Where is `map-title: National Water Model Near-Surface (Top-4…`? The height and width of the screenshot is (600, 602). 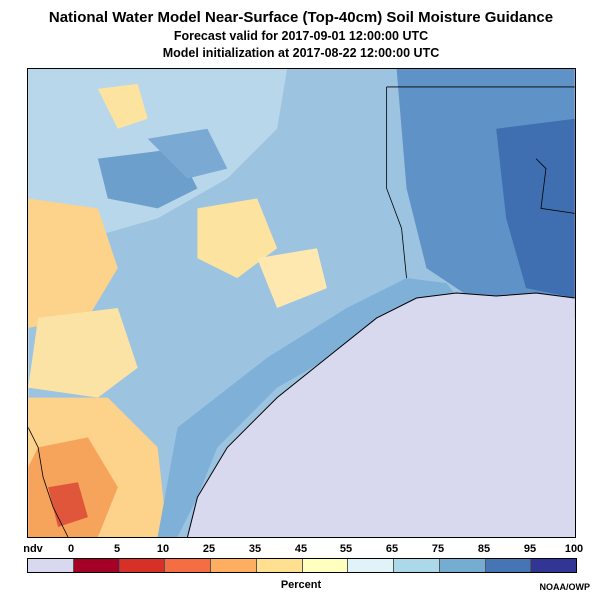 map-title: National Water Model Near-Surface (Top-4… is located at coordinates (301, 17).